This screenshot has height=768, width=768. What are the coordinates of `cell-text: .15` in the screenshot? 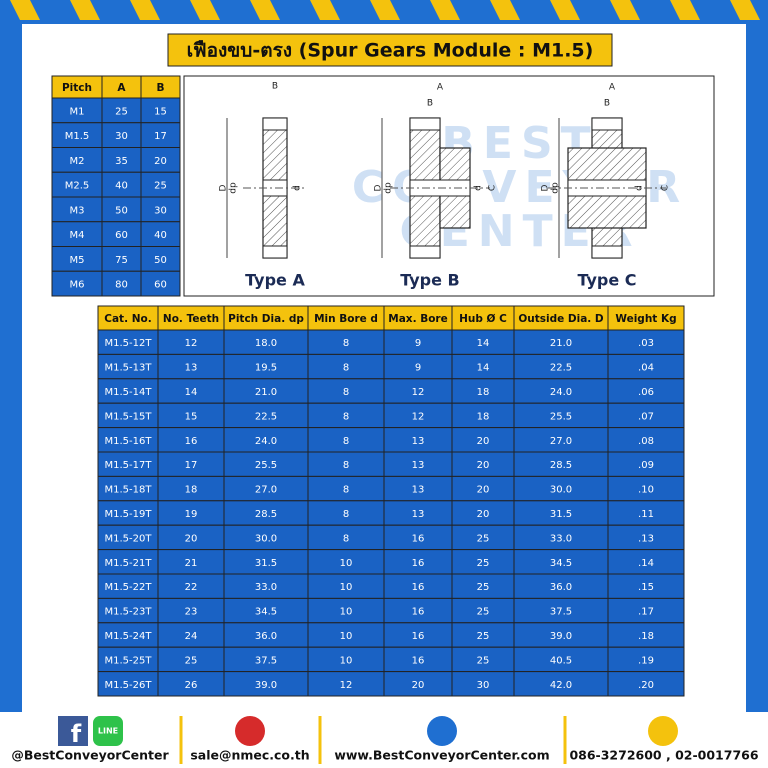 It's located at (646, 587).